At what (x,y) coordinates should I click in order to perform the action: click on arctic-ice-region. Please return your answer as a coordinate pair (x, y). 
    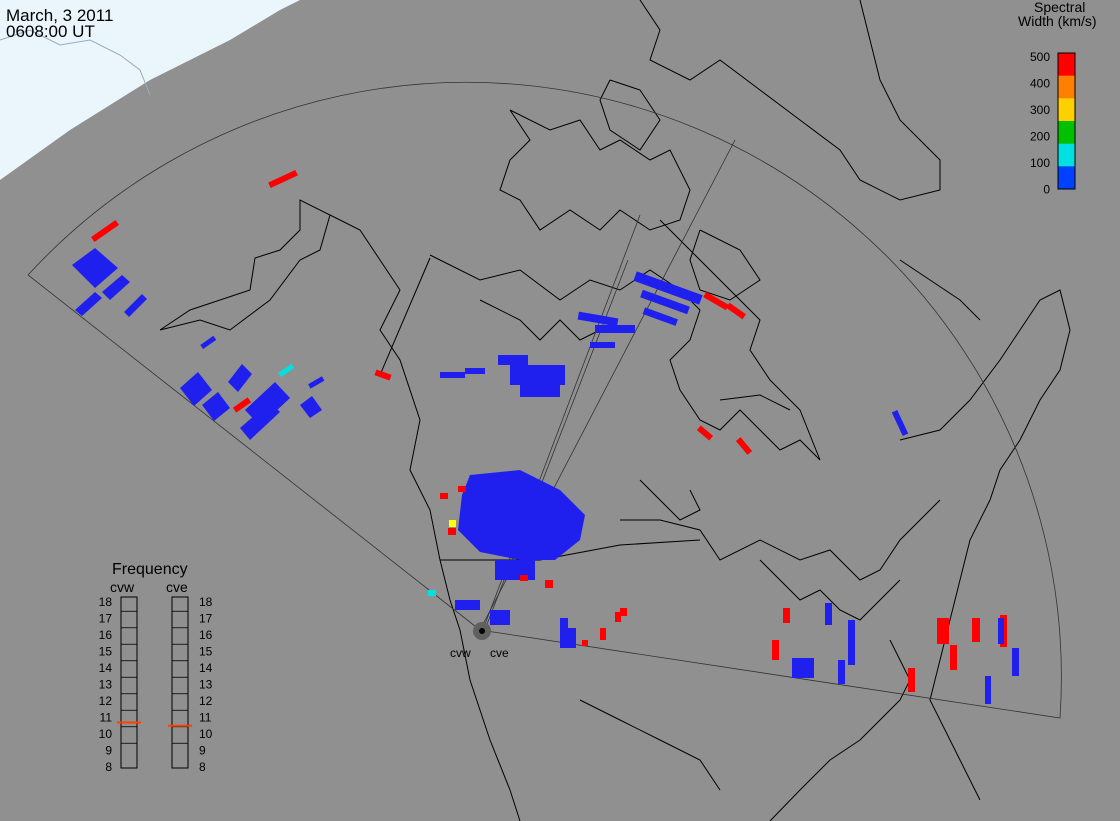
    Looking at the image, I should click on (150, 90).